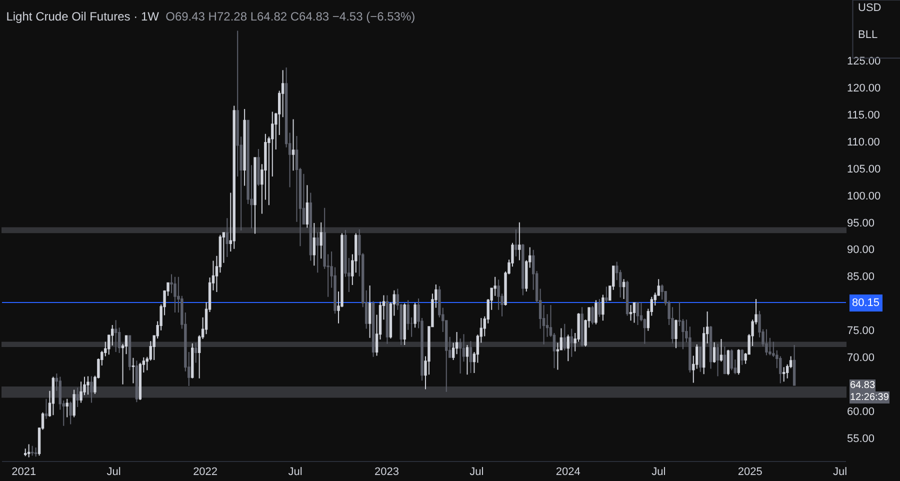 Image resolution: width=900 pixels, height=481 pixels. I want to click on y-tick-label: 105.00, so click(864, 169).